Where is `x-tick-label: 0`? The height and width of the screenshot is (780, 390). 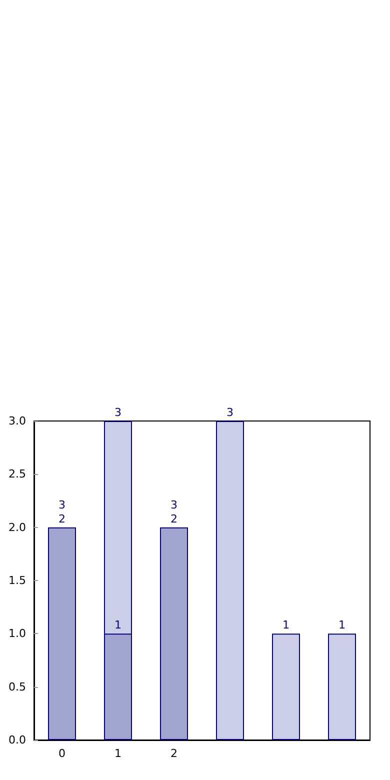 x-tick-label: 0 is located at coordinates (62, 753).